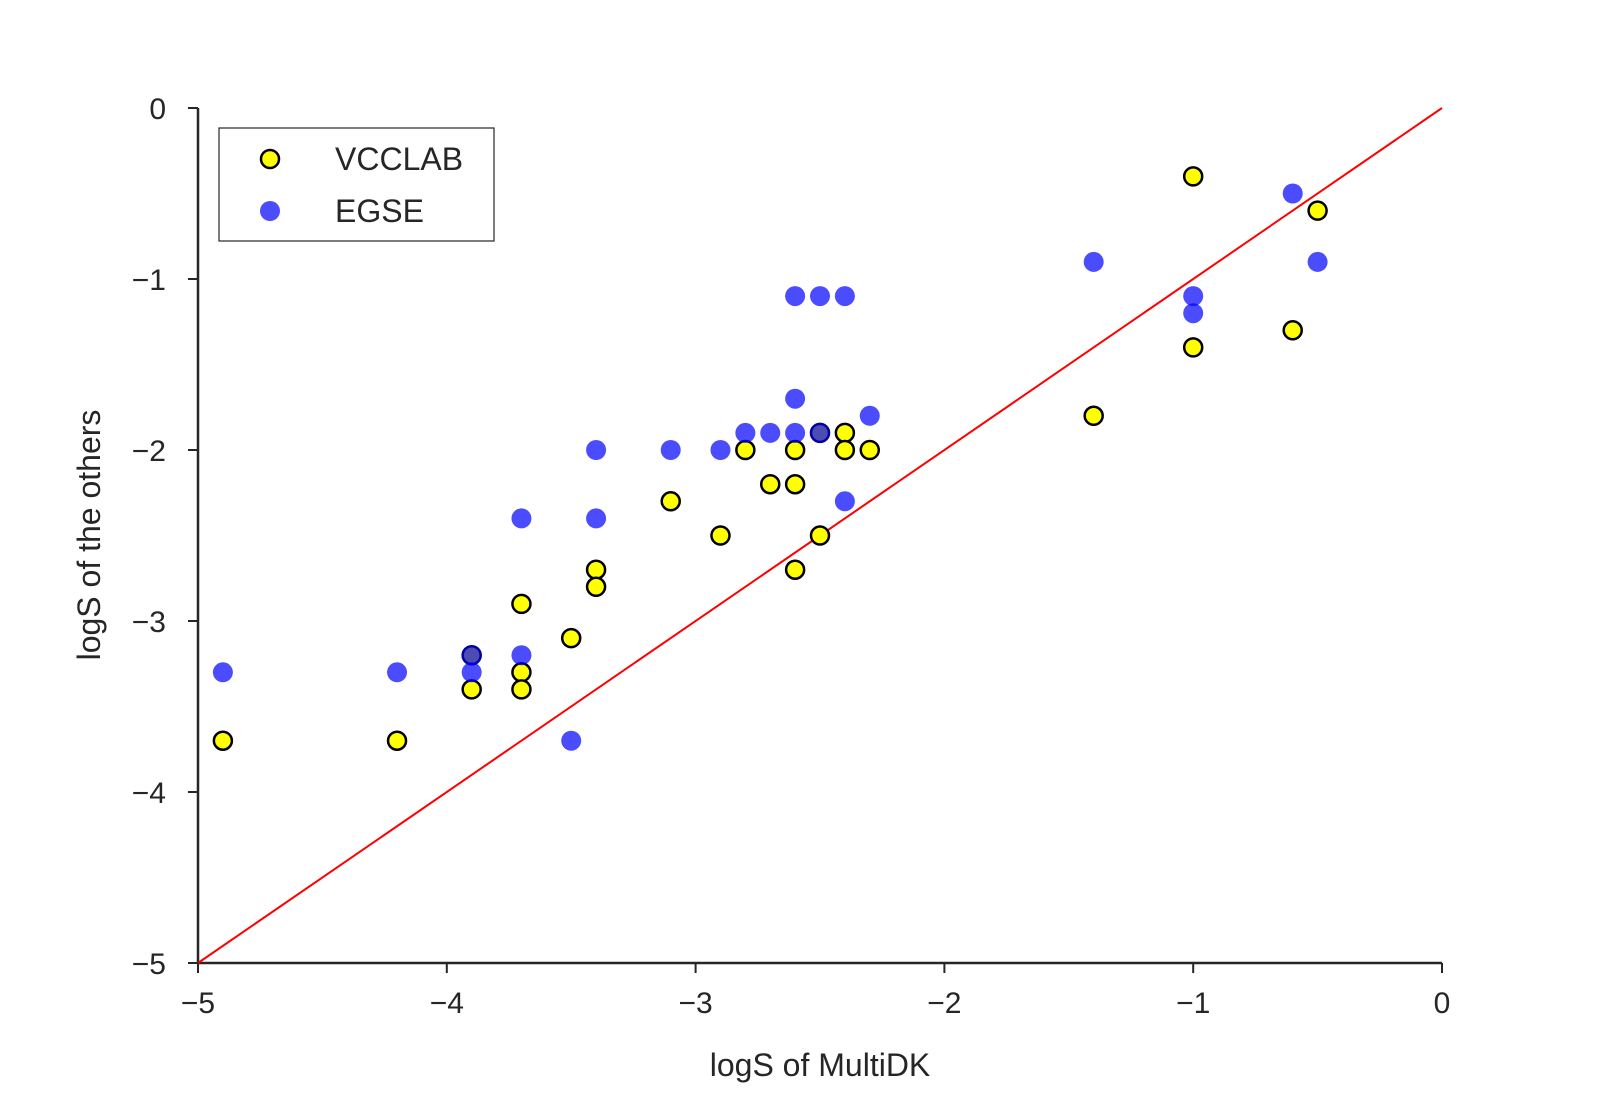 The height and width of the screenshot is (1100, 1600). Describe the element at coordinates (1442, 1003) in the screenshot. I see `x-tick-label: 0` at that location.